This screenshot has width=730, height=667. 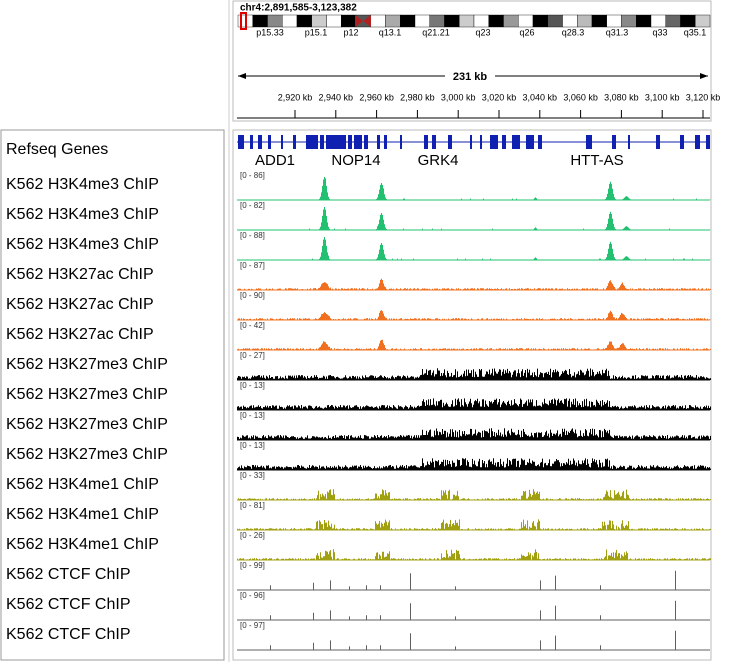 What do you see at coordinates (526, 32) in the screenshot?
I see `cytoband-label: q26` at bounding box center [526, 32].